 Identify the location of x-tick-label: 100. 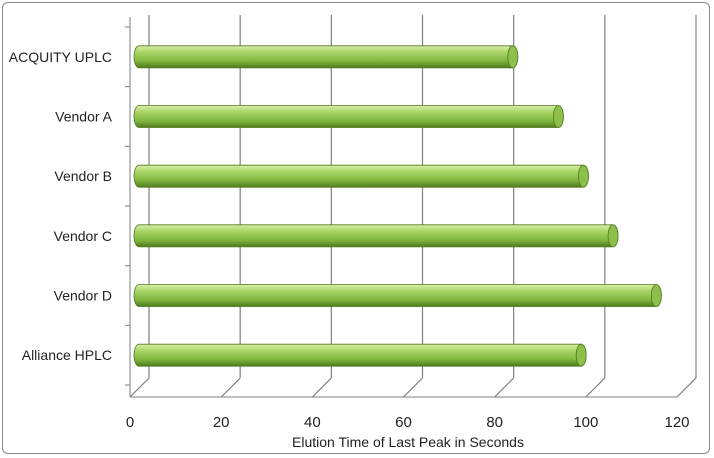
(585, 422).